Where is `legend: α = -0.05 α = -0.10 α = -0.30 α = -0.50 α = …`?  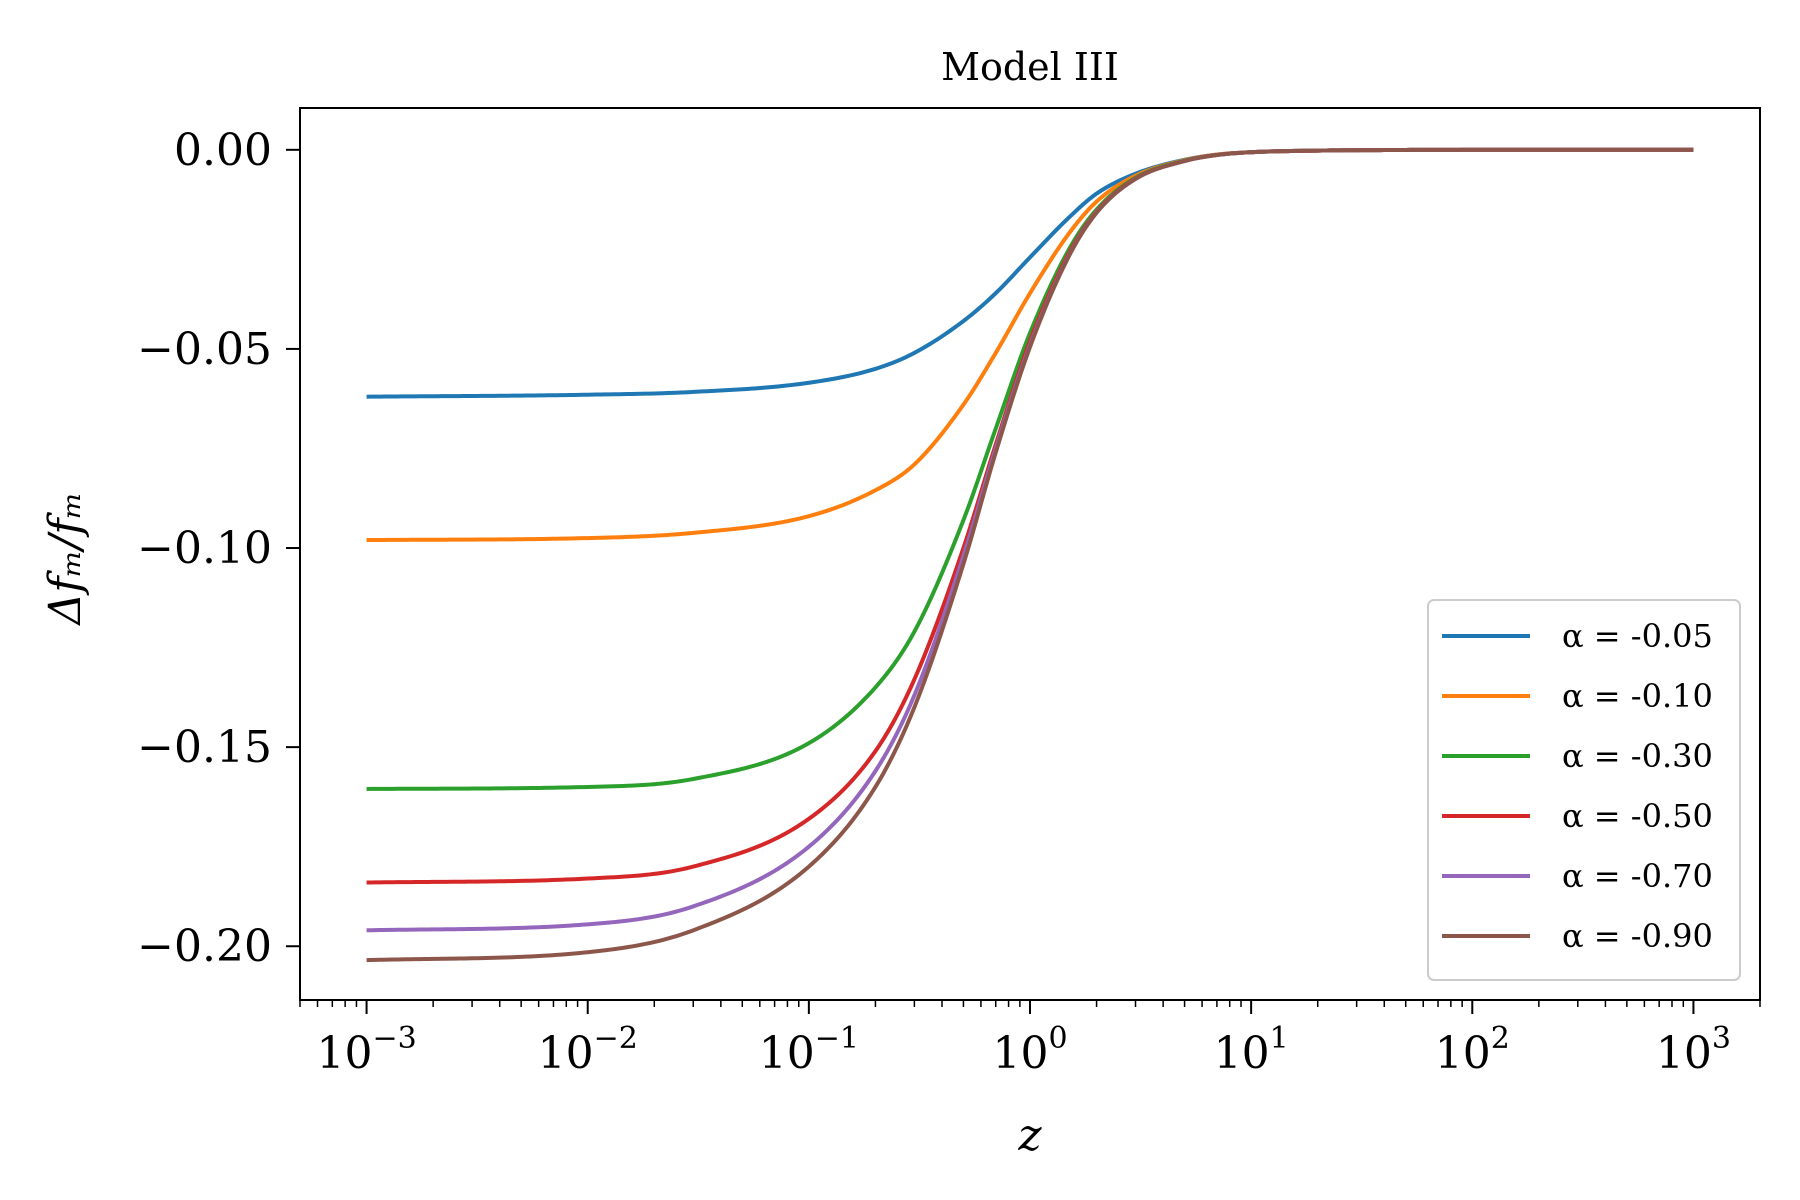
legend: α = -0.05 α = -0.10 α = -0.30 α = -0.50 α = … is located at coordinates (1584, 790).